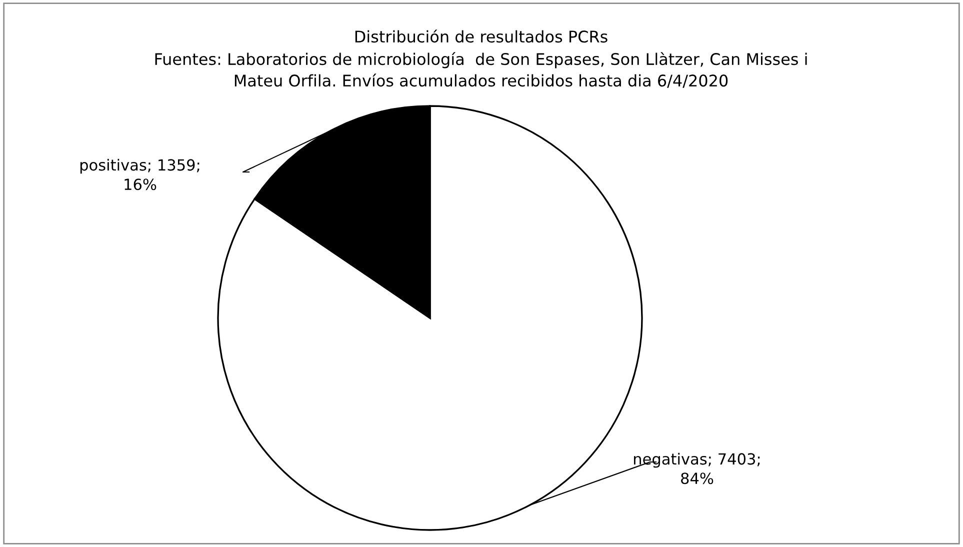  What do you see at coordinates (140, 174) in the screenshot?
I see `slice-label: positivas; 1359; 16%` at bounding box center [140, 174].